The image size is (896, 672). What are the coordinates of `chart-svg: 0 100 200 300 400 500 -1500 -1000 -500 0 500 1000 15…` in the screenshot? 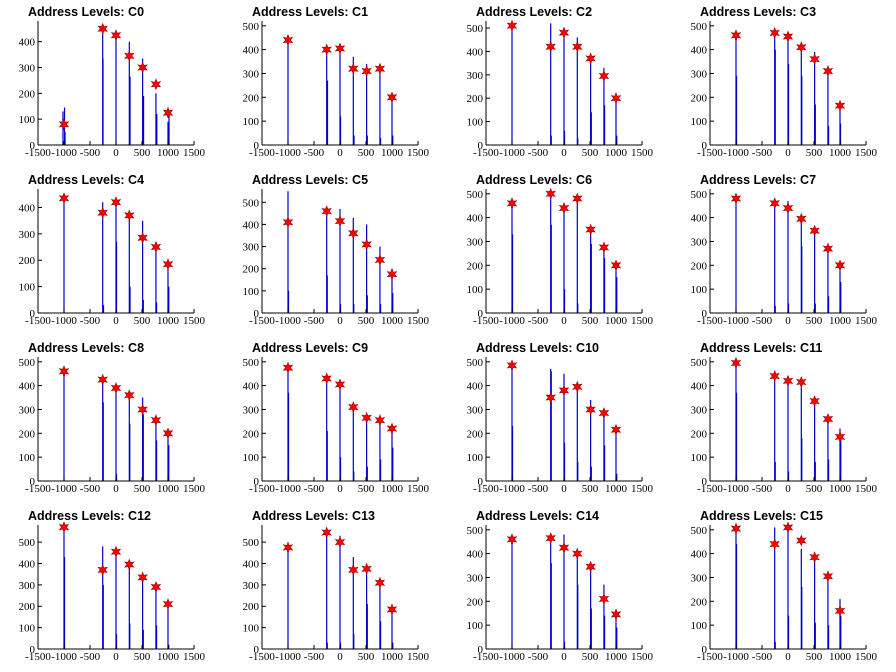 It's located at (112, 592).